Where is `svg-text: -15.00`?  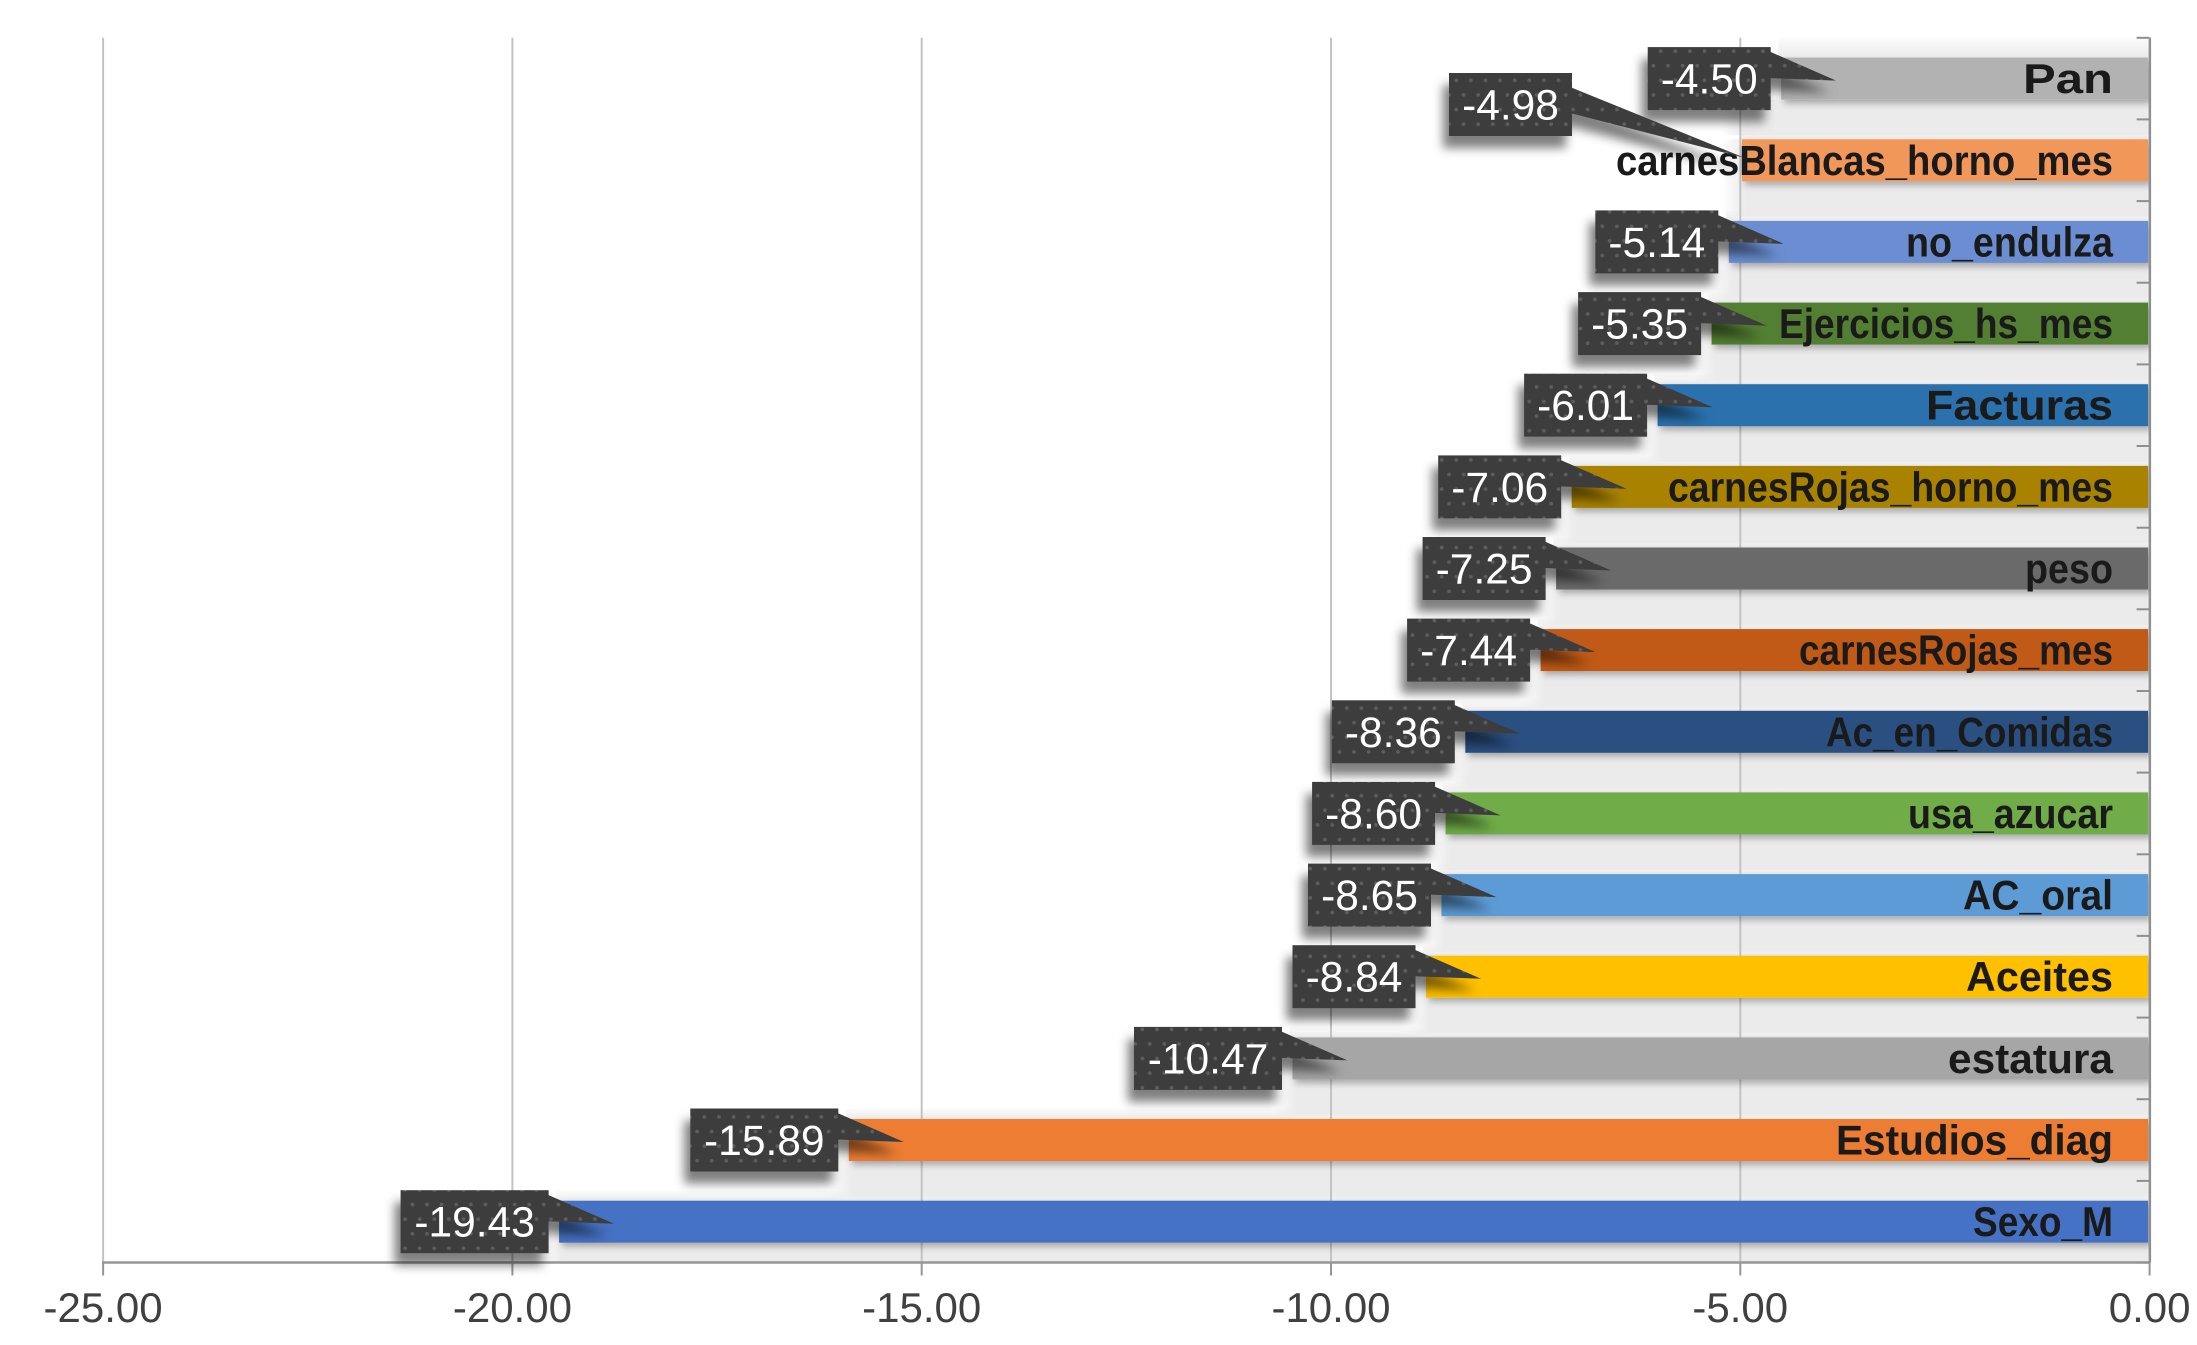 svg-text: -15.00 is located at coordinates (921, 1307).